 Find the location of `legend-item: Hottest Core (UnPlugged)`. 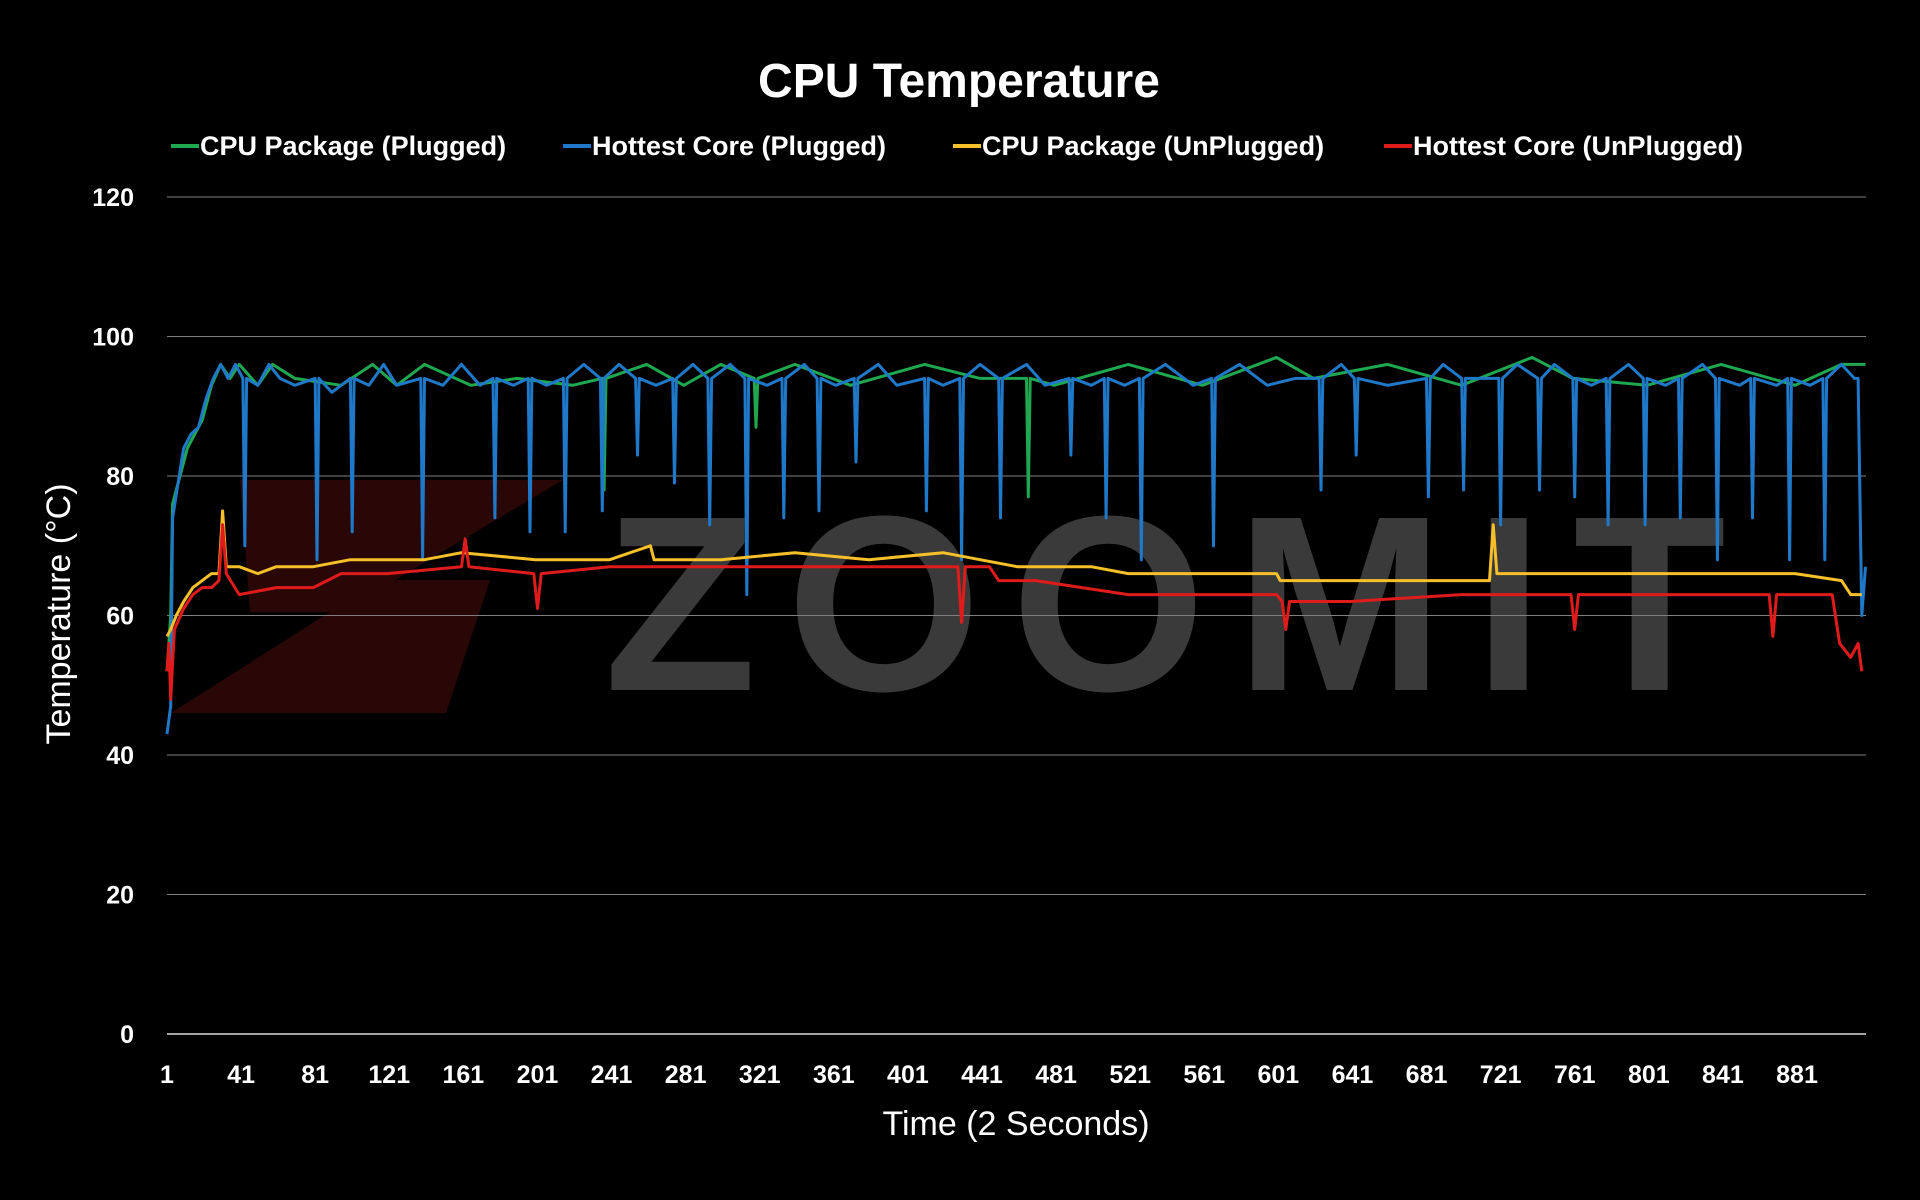

legend-item: Hottest Core (UnPlugged) is located at coordinates (1563, 146).